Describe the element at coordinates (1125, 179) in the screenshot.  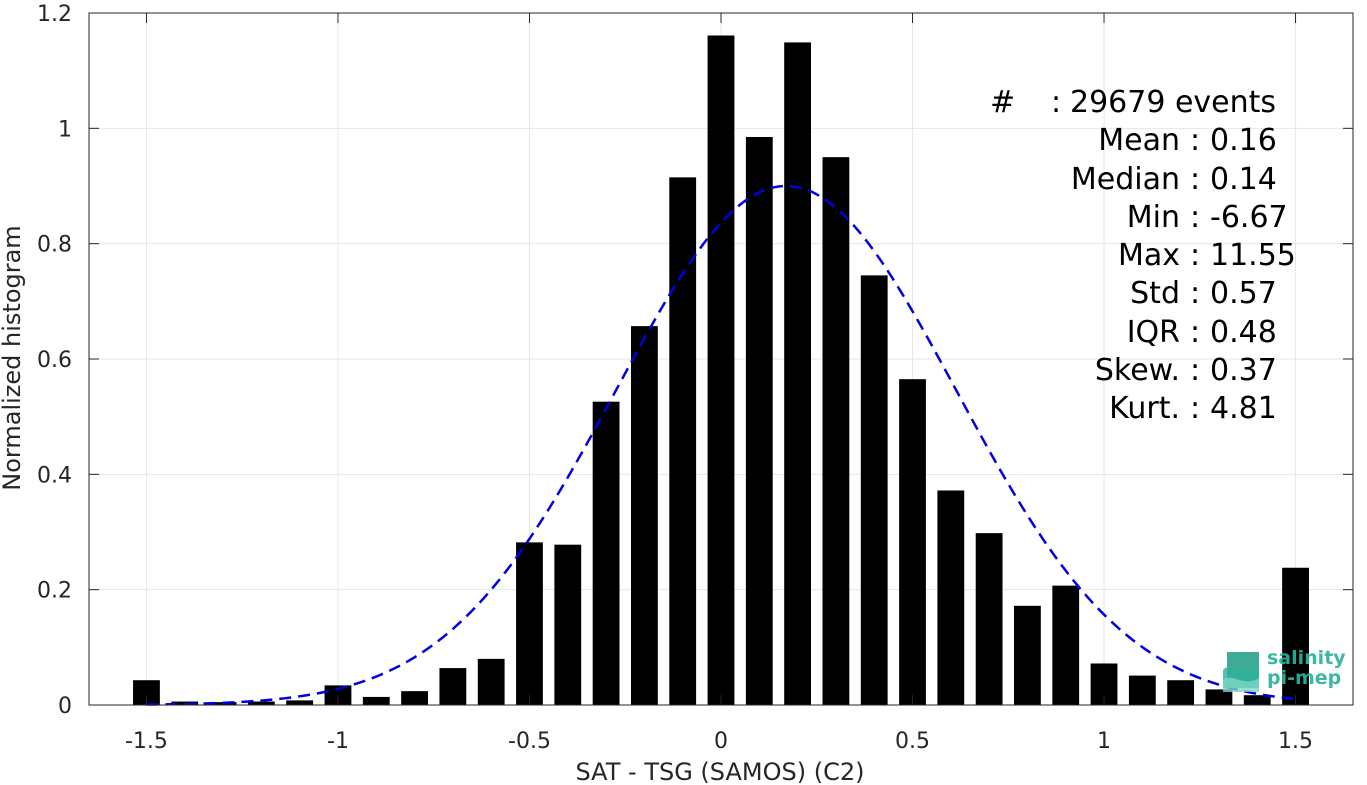
I see `stat-label: Median` at that location.